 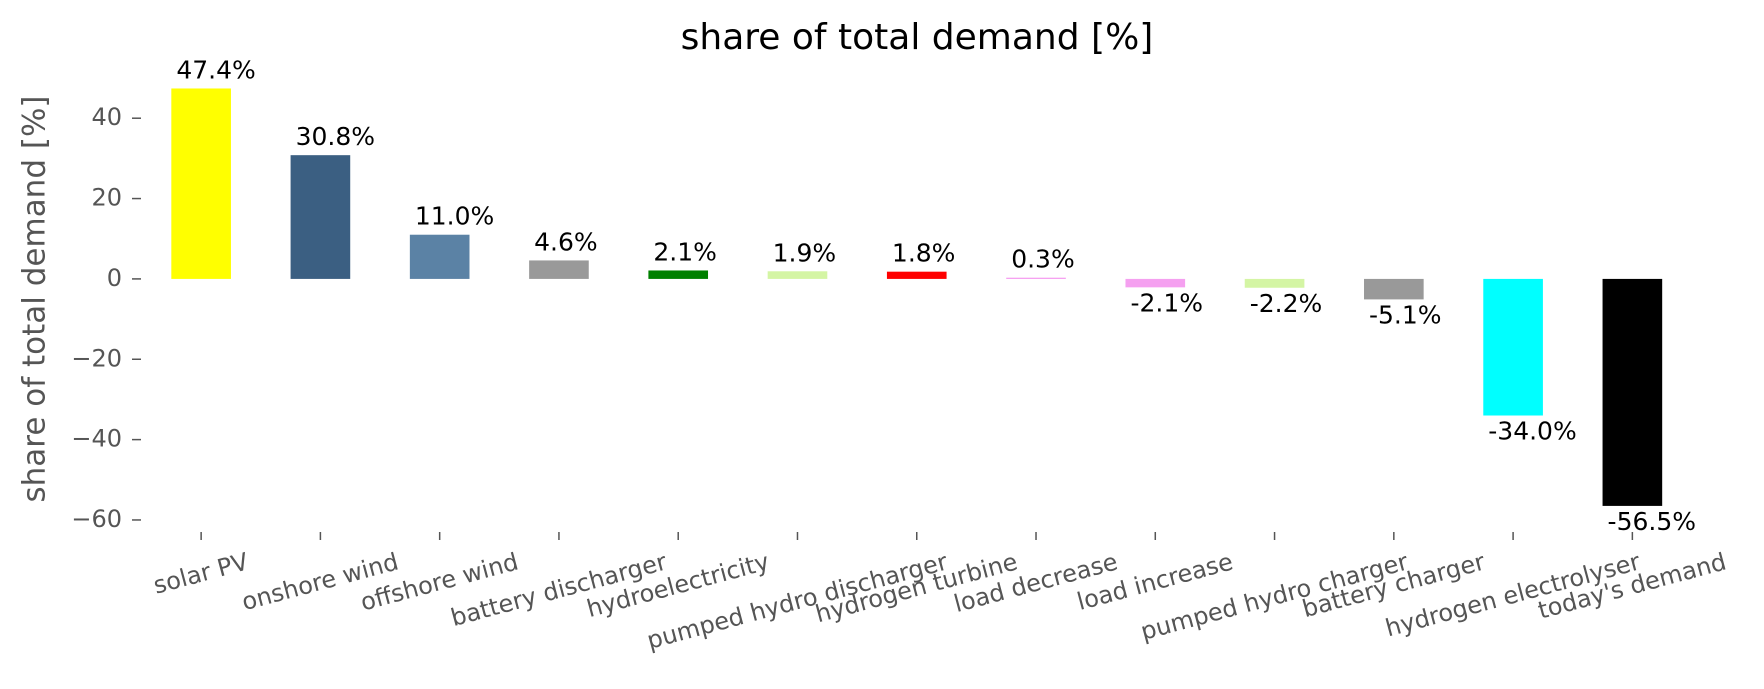 What do you see at coordinates (96, 439) in the screenshot?
I see `y-tick-label: −40` at bounding box center [96, 439].